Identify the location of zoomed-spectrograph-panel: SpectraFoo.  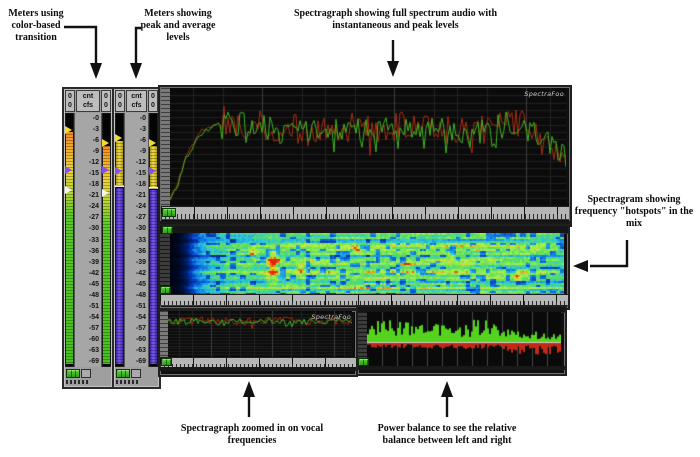
(258, 343).